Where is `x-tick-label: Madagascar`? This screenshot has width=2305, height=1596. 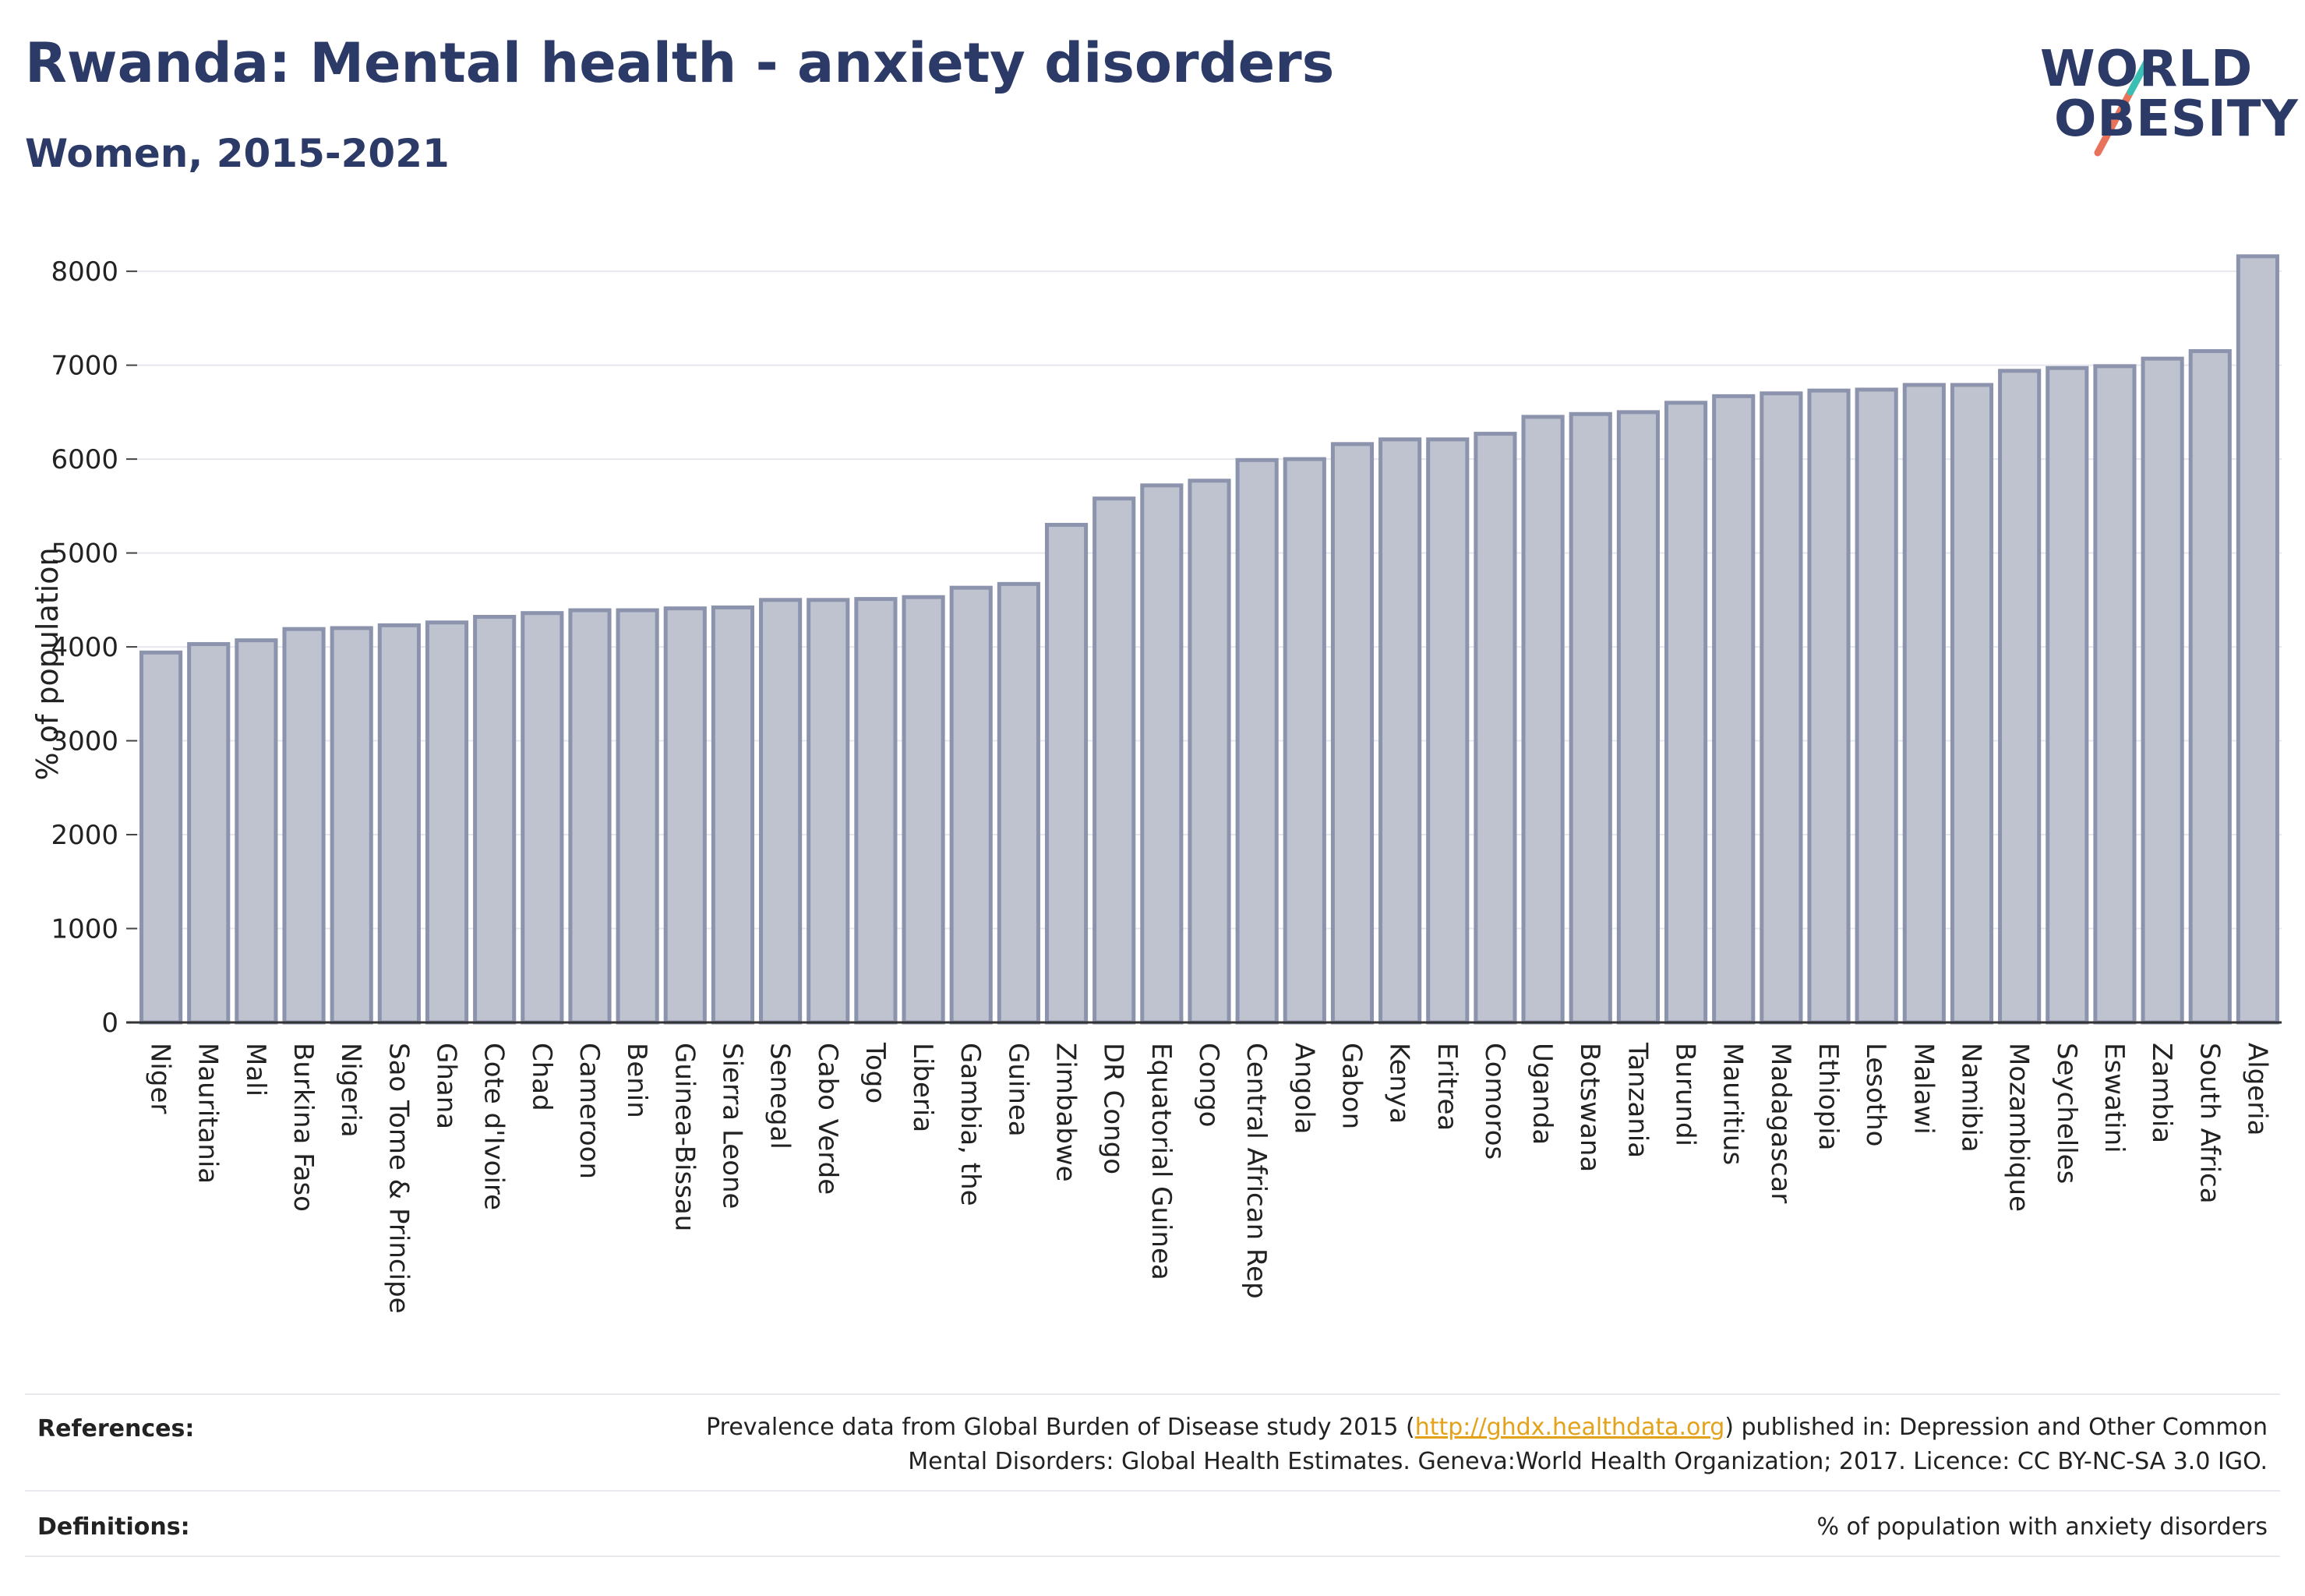
x-tick-label: Madagascar is located at coordinates (1780, 1123).